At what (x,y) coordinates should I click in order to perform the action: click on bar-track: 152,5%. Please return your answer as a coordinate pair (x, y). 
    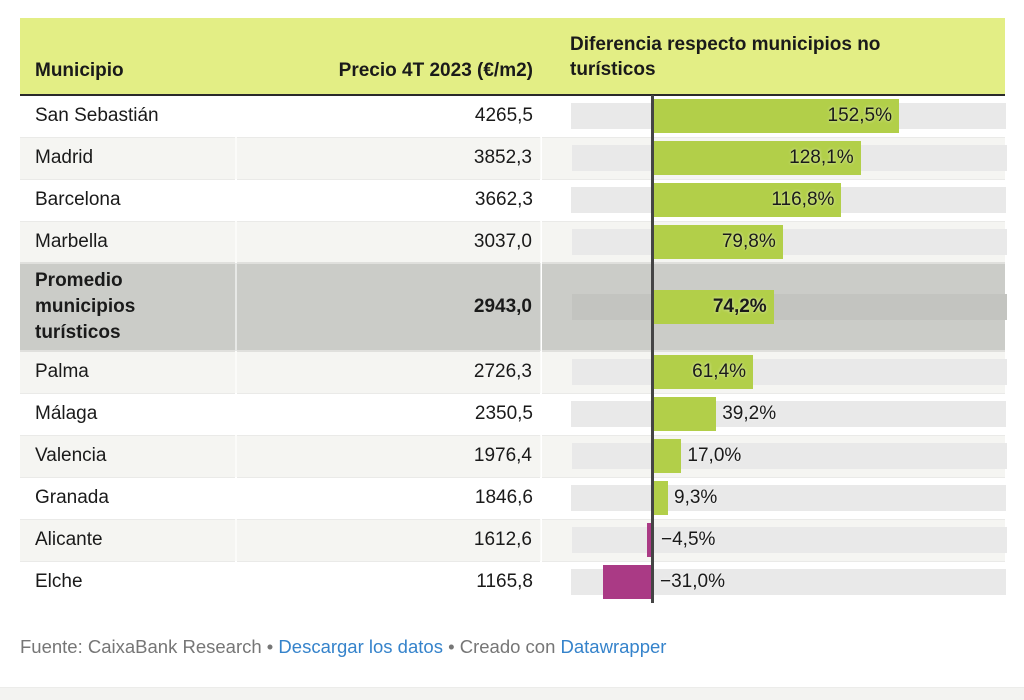
    Looking at the image, I should click on (788, 116).